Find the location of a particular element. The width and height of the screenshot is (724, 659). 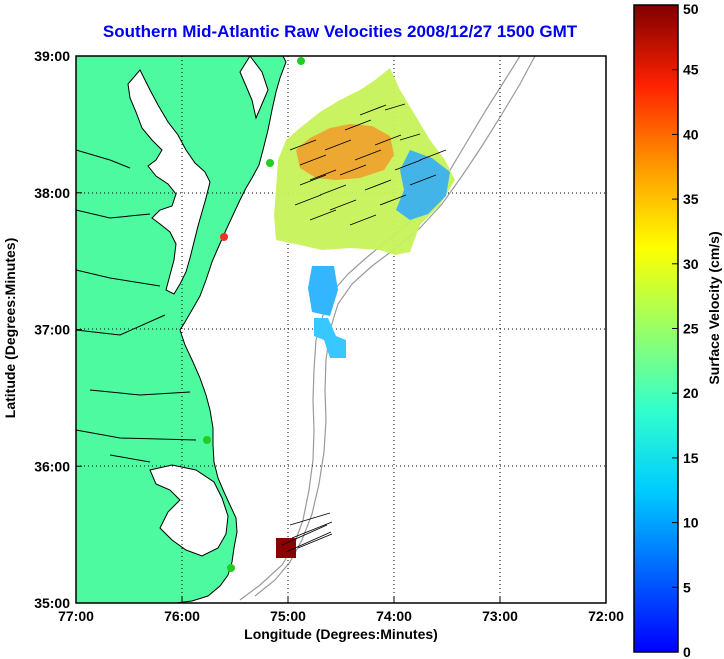

colorbar-tick-label: 15 is located at coordinates (691, 458).